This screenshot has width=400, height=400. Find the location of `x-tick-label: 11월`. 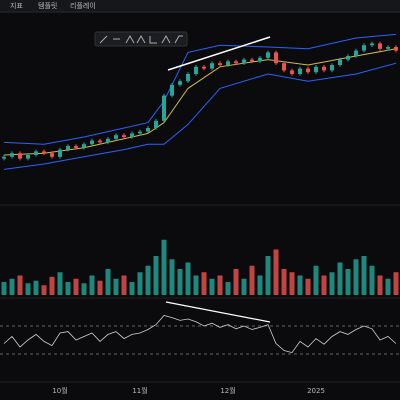

x-tick-label: 11월 is located at coordinates (139, 390).